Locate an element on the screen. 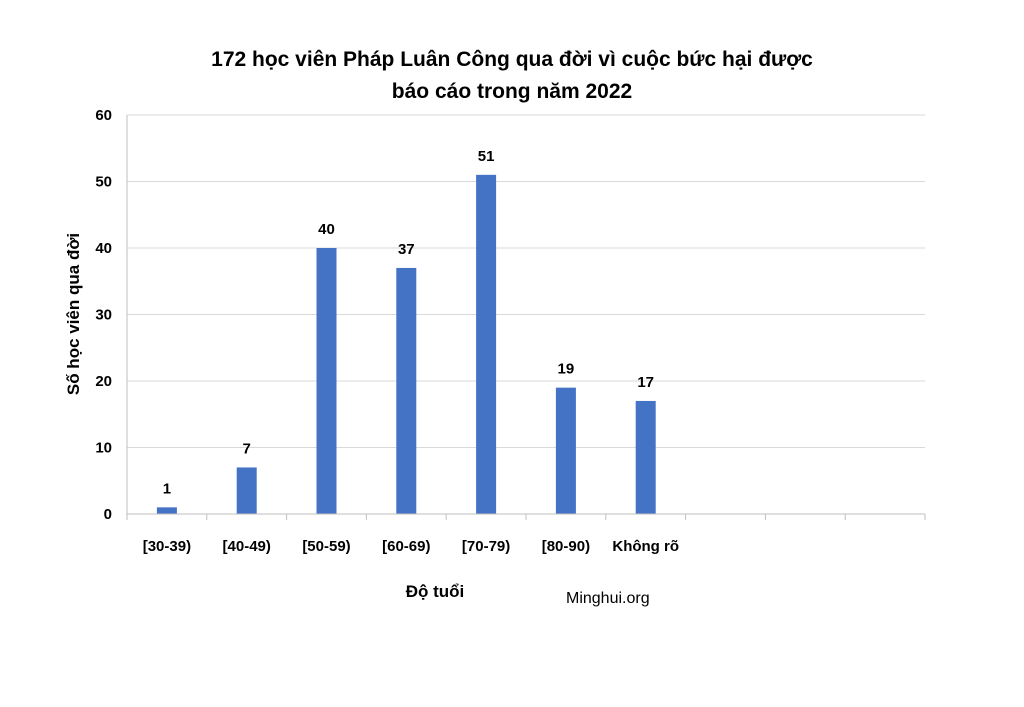  y-tick-label: 0 is located at coordinates (108, 514).